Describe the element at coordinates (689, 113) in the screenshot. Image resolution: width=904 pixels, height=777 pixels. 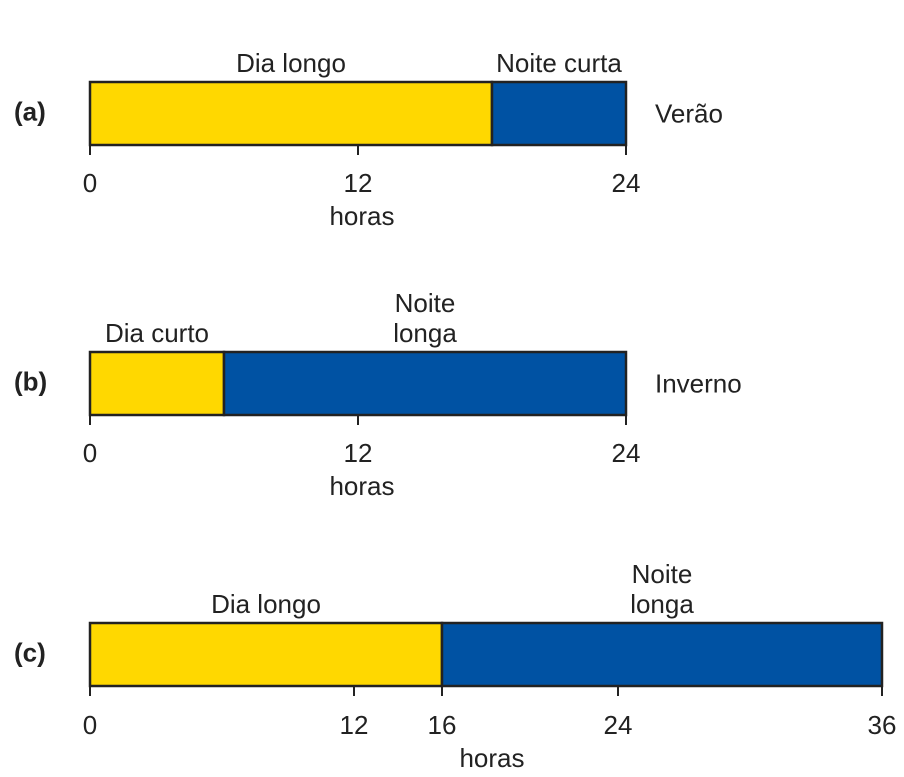
I see `season-label: Verão` at that location.